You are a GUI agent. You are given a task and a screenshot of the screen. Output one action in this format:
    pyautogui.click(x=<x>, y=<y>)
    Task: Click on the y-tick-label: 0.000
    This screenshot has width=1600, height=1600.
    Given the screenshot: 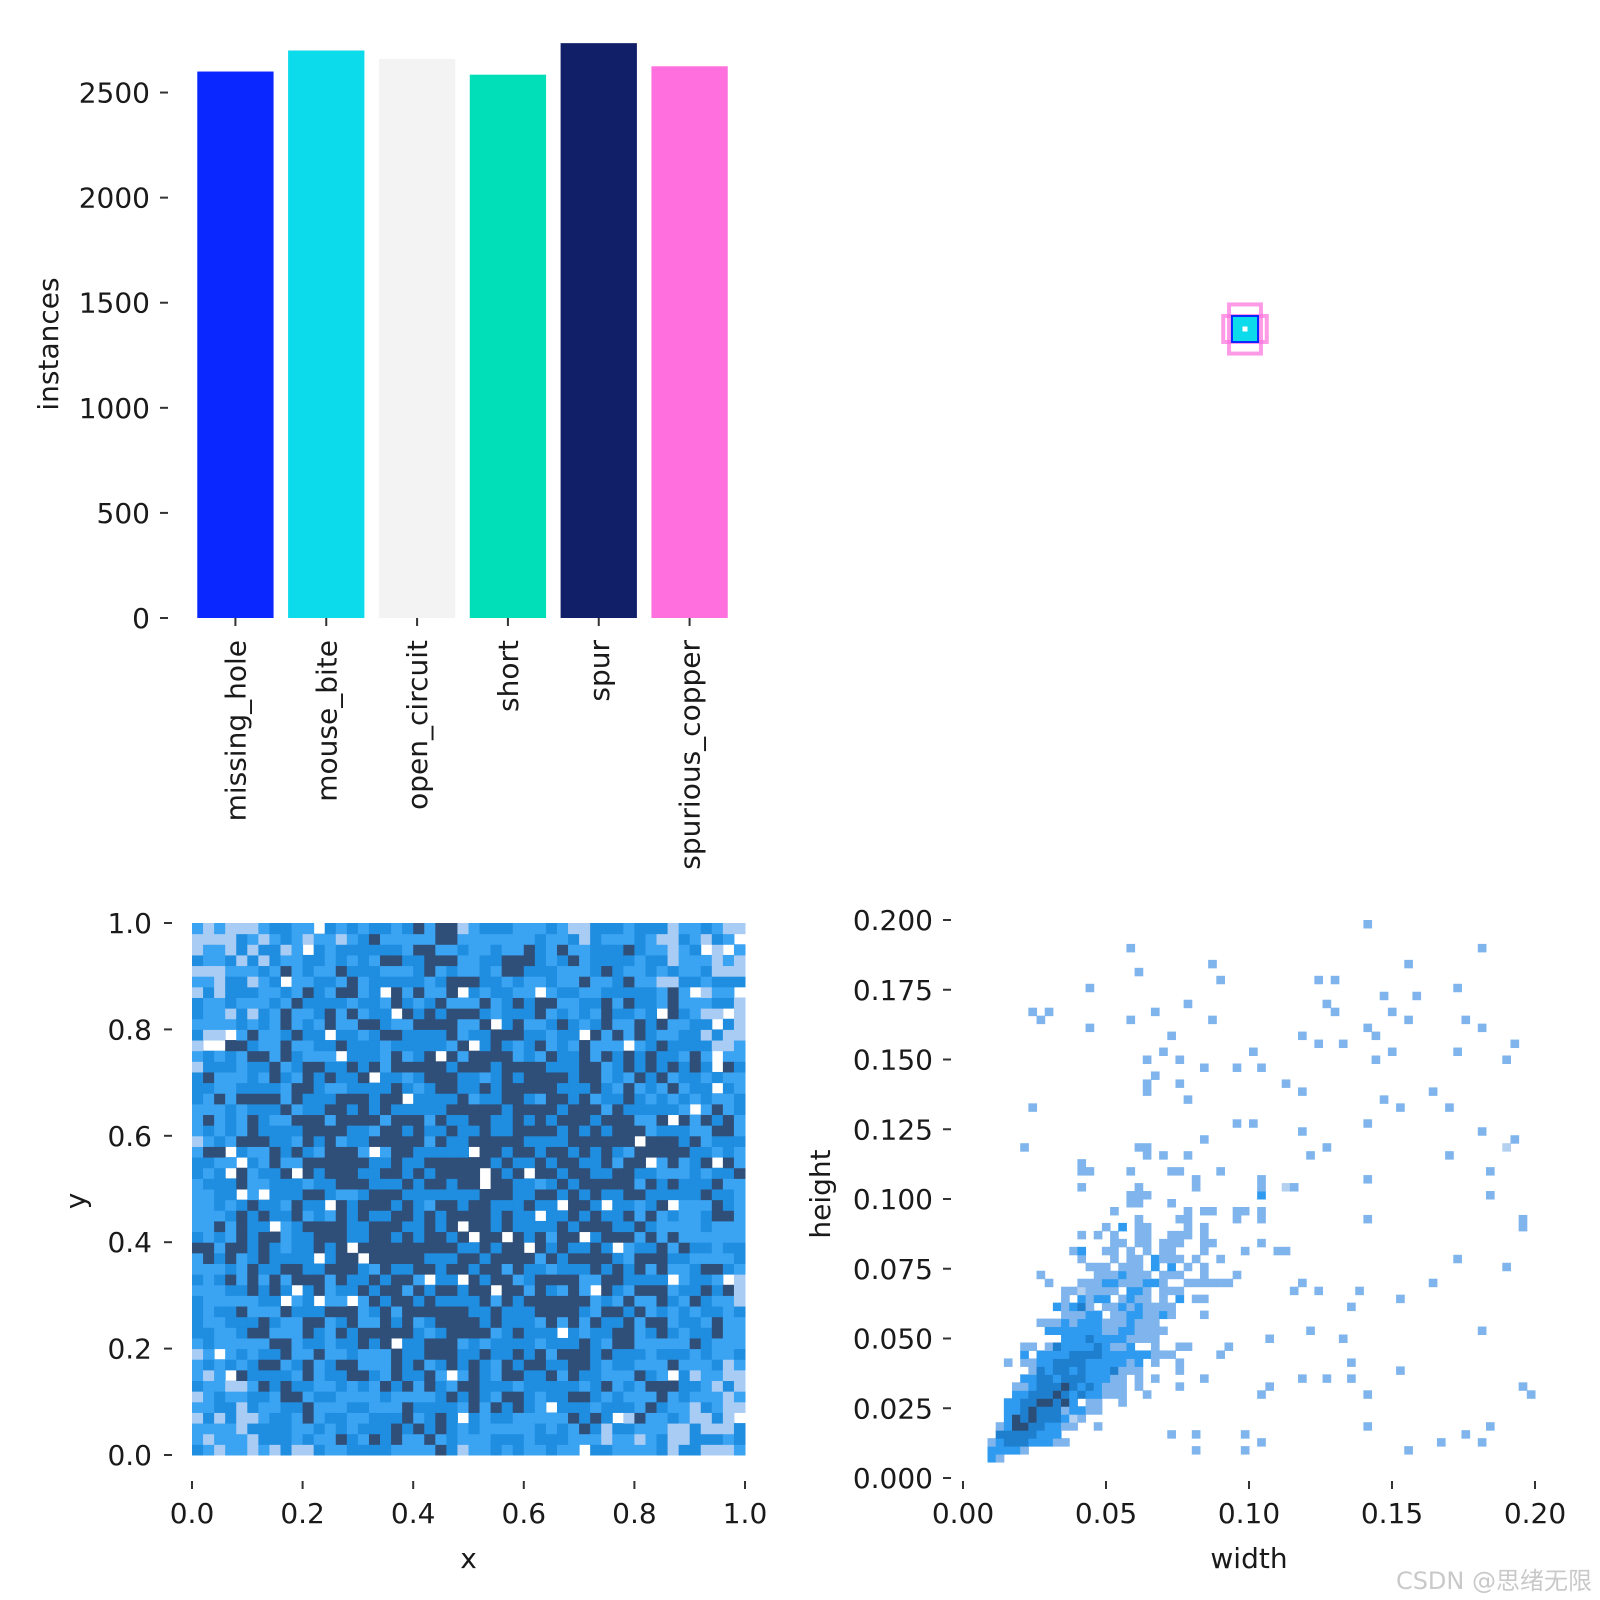 What is the action you would take?
    pyautogui.click(x=893, y=1478)
    